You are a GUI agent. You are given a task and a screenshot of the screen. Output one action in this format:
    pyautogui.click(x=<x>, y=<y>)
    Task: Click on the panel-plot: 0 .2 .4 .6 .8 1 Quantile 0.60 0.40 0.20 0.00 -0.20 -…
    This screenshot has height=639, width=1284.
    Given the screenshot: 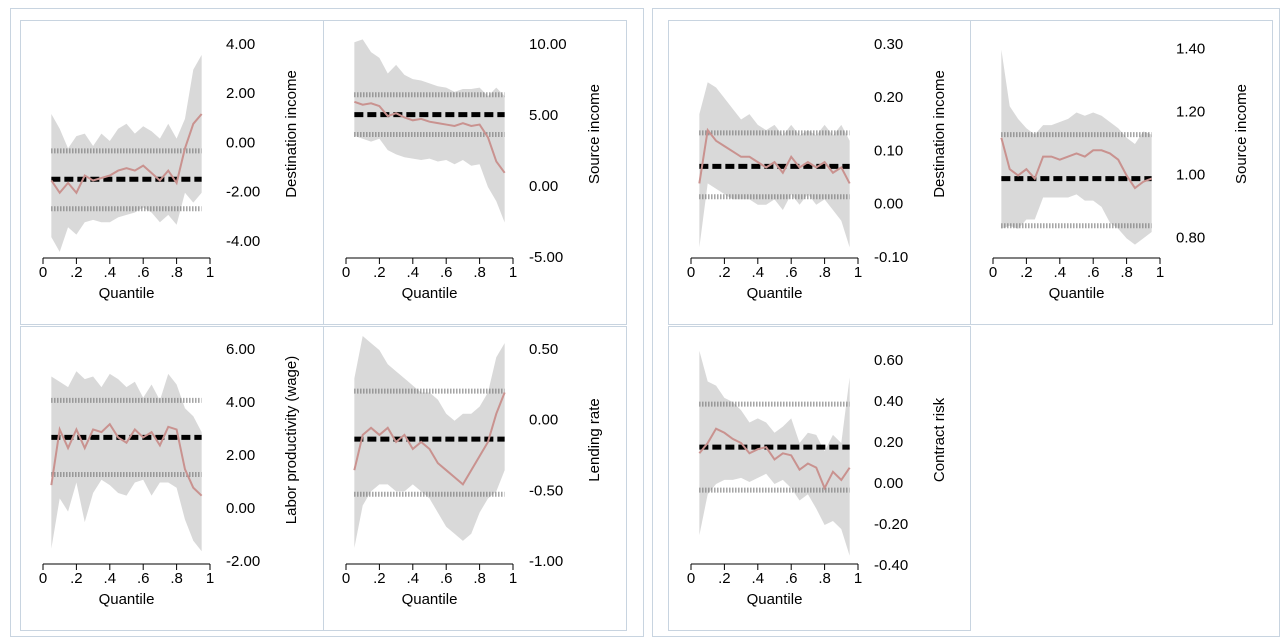 What is the action you would take?
    pyautogui.click(x=817, y=479)
    